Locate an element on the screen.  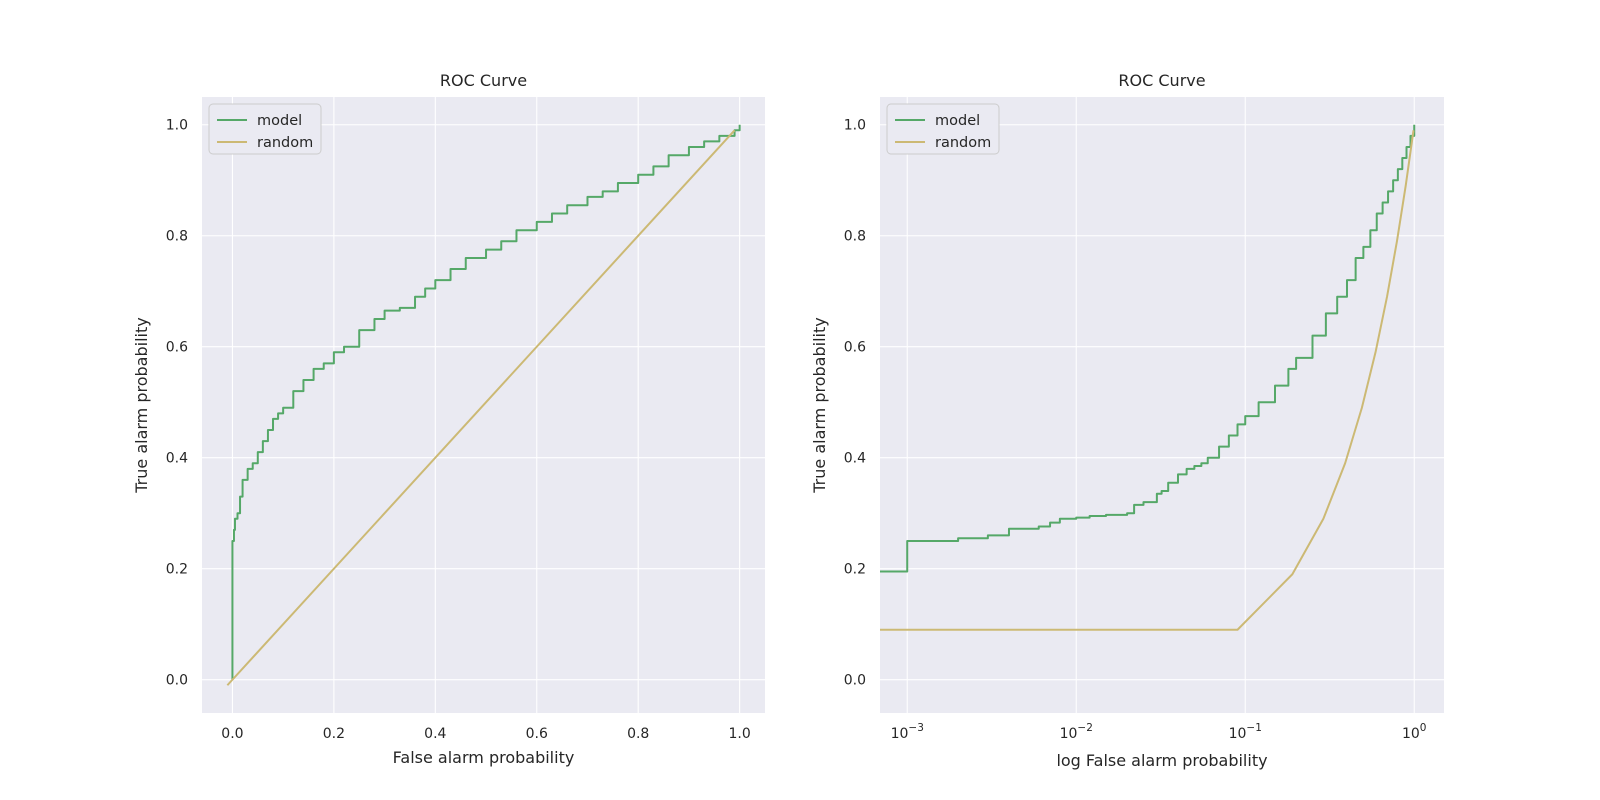
x-tick-label: 10⁻² is located at coordinates (1076, 732).